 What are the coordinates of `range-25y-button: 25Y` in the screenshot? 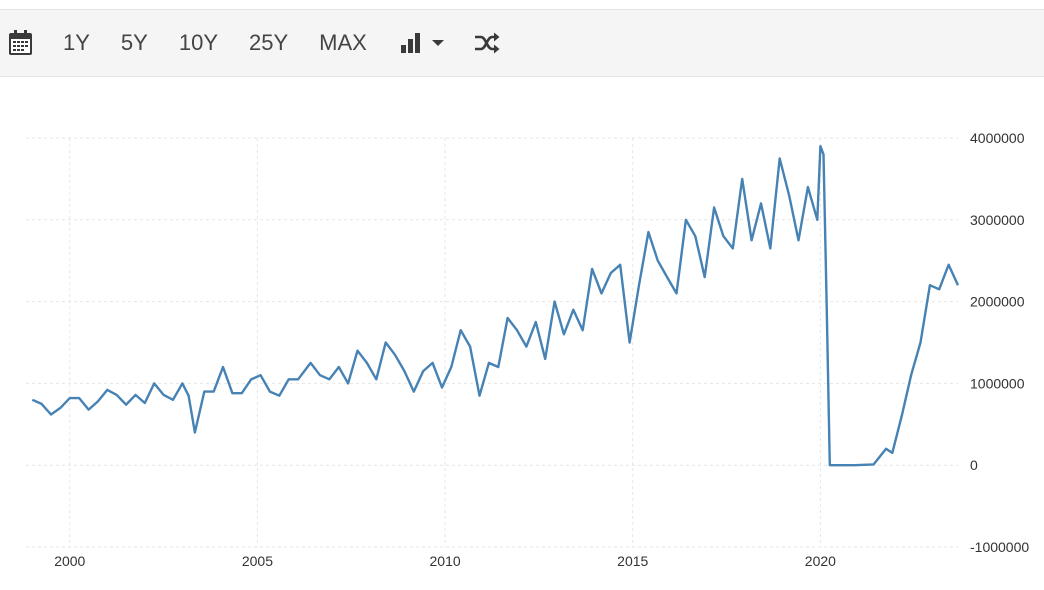 It's located at (269, 42).